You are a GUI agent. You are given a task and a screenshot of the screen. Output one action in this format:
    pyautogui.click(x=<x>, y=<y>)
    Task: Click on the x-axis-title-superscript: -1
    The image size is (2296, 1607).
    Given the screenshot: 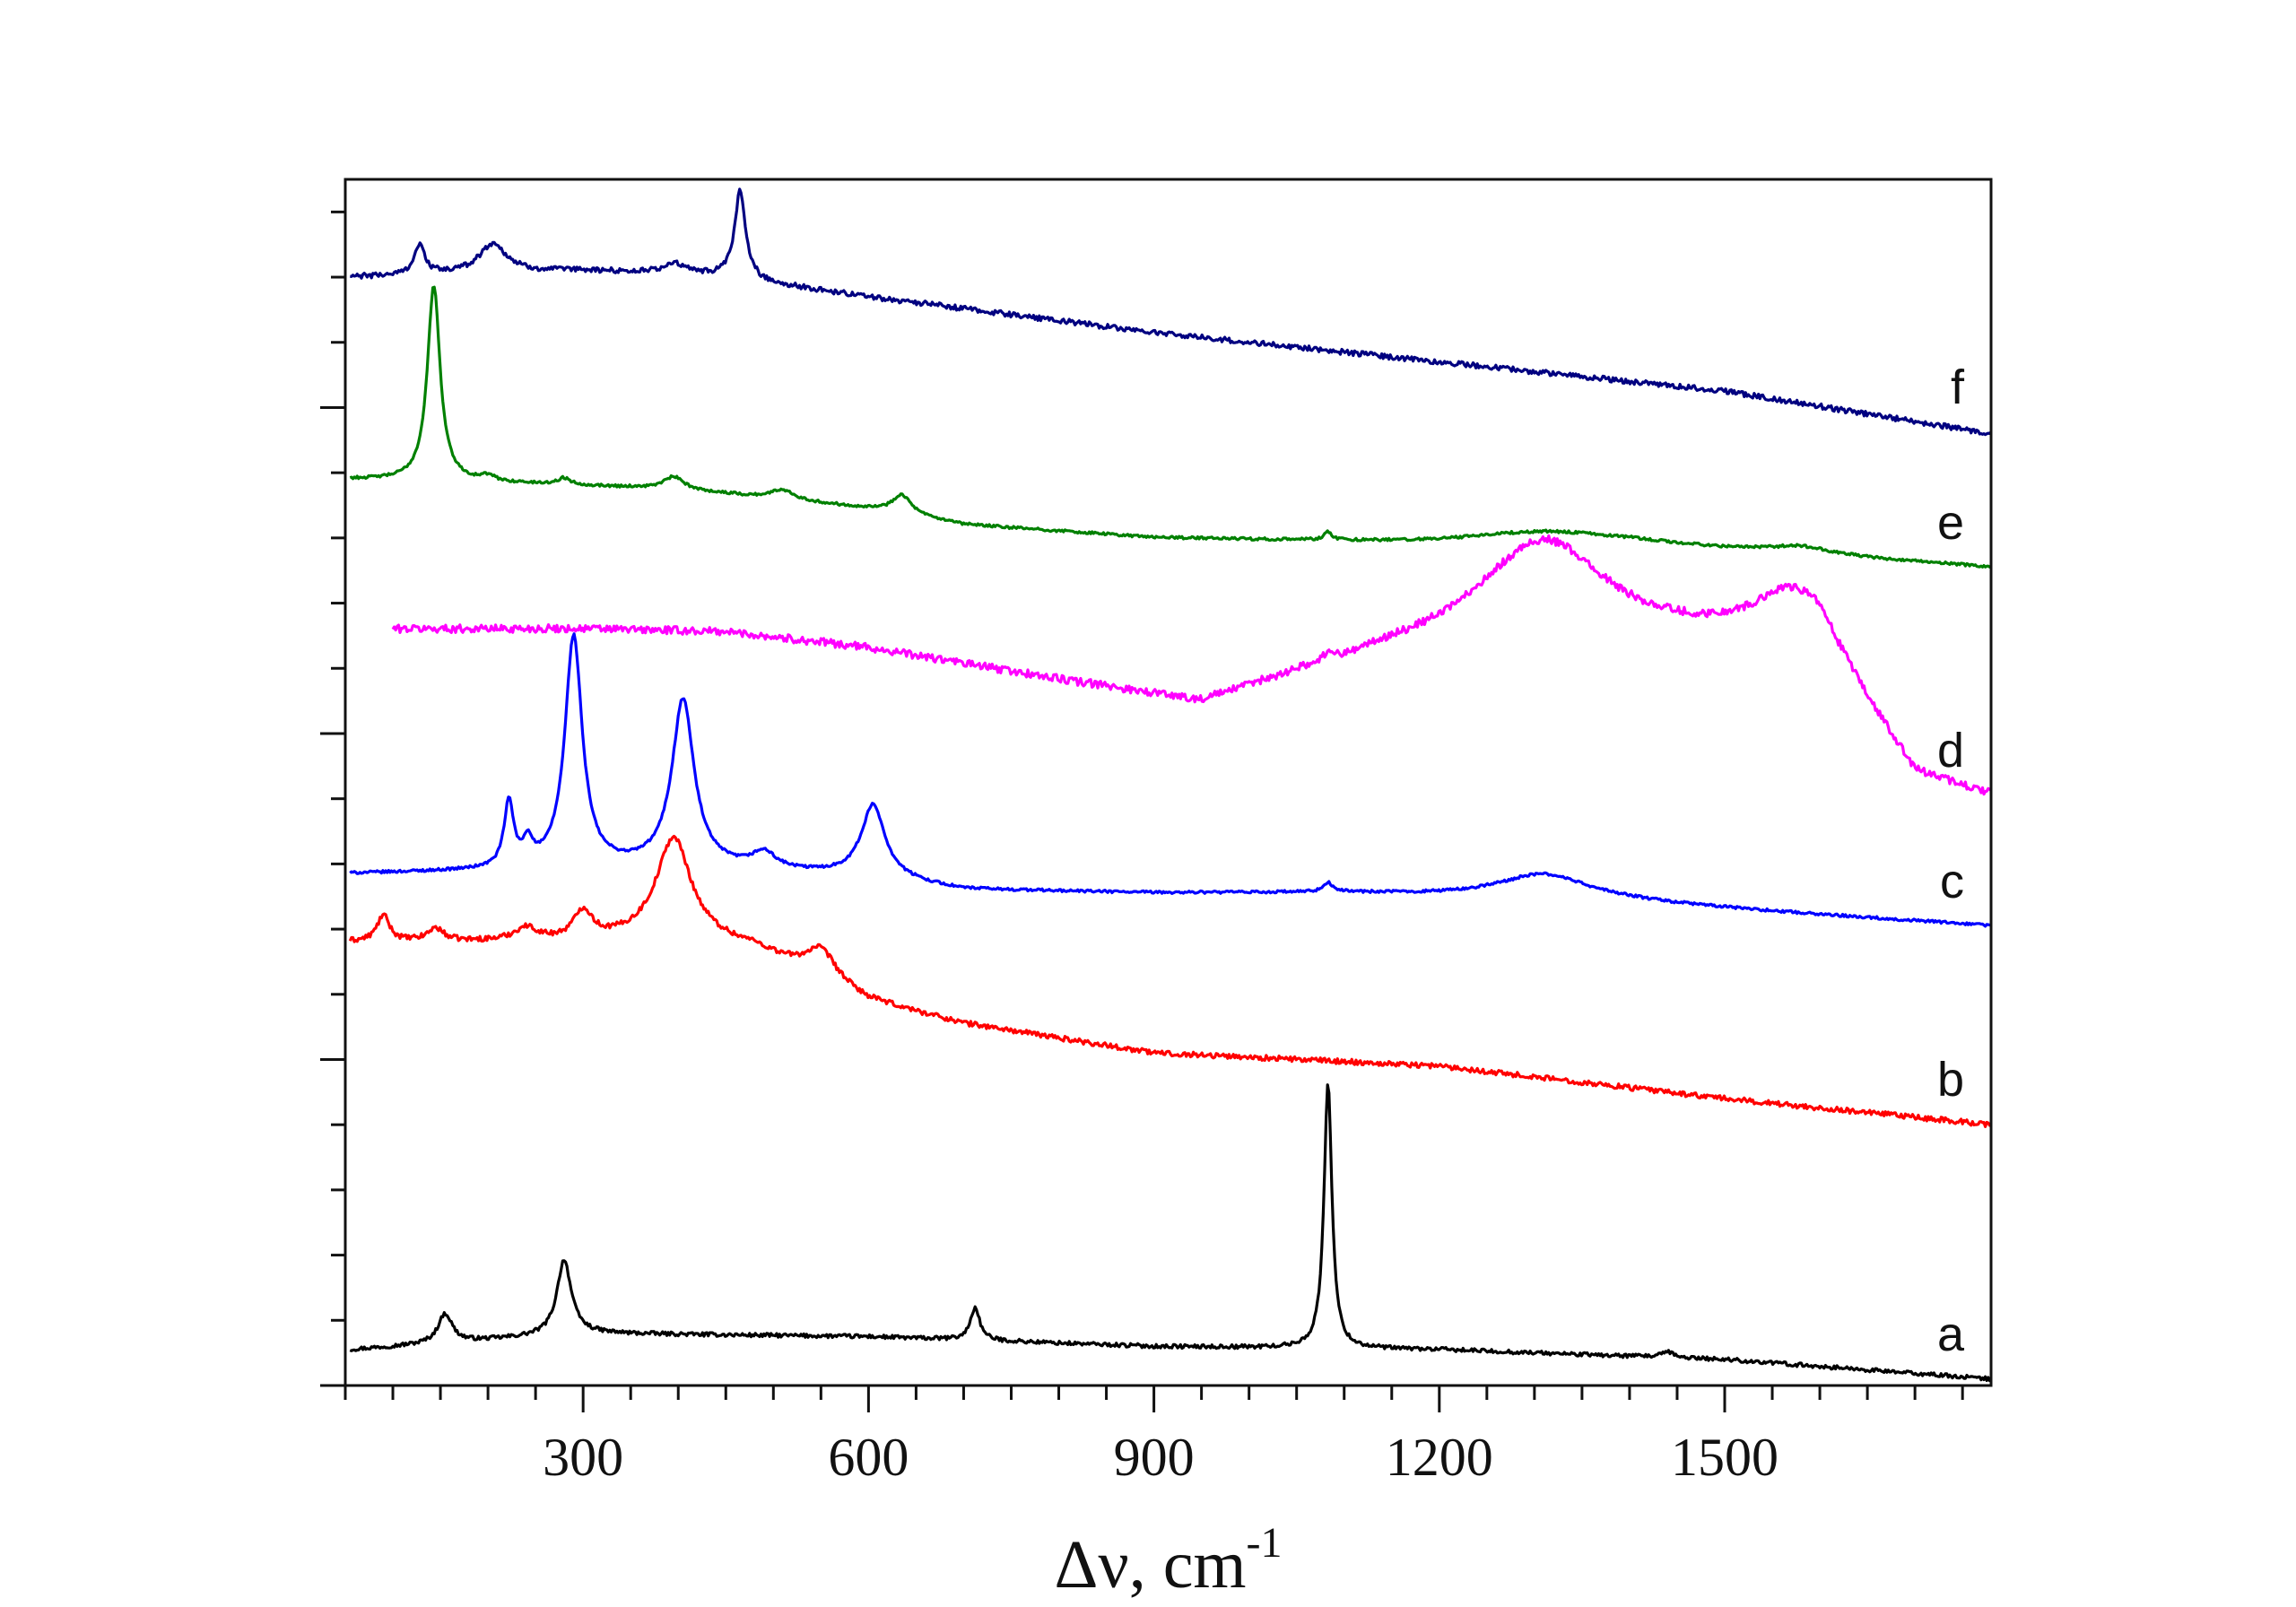 What is the action you would take?
    pyautogui.click(x=1265, y=1543)
    